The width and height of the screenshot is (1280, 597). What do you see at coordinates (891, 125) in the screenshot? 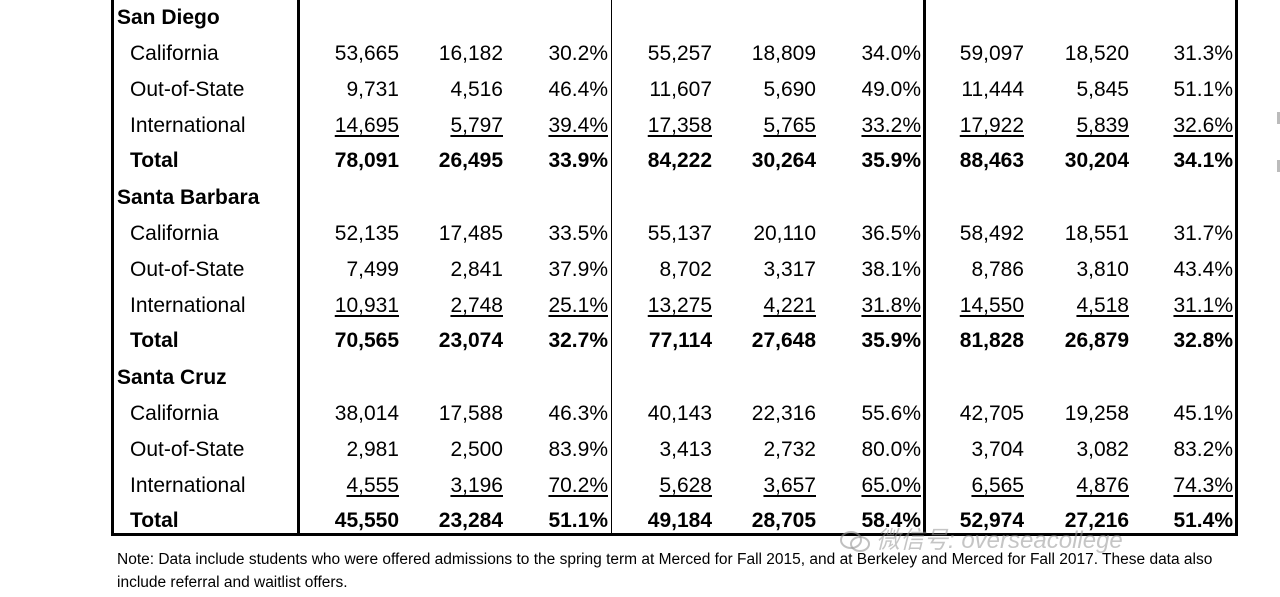
I see `table-cell: 33.2%` at bounding box center [891, 125].